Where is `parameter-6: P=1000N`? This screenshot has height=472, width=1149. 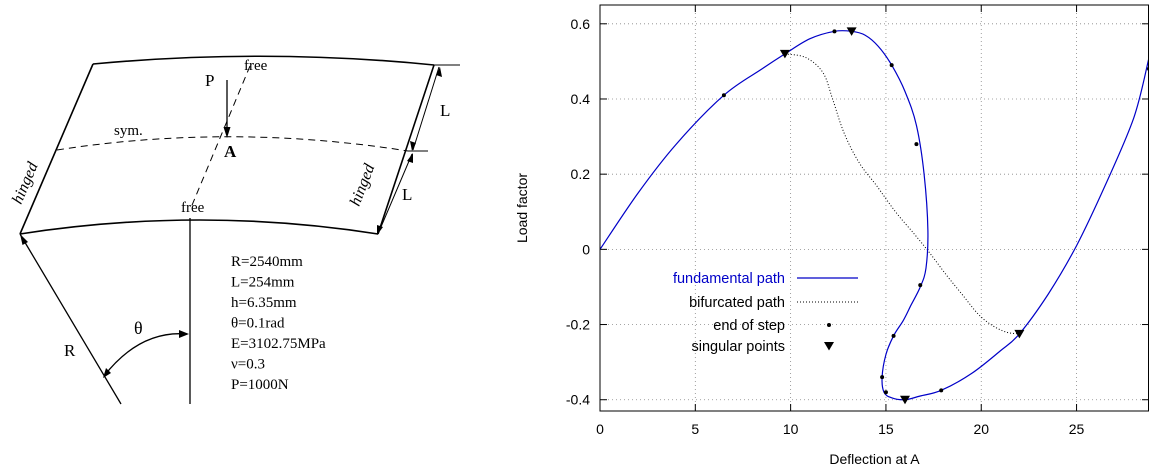
parameter-6: P=1000N is located at coordinates (260, 385).